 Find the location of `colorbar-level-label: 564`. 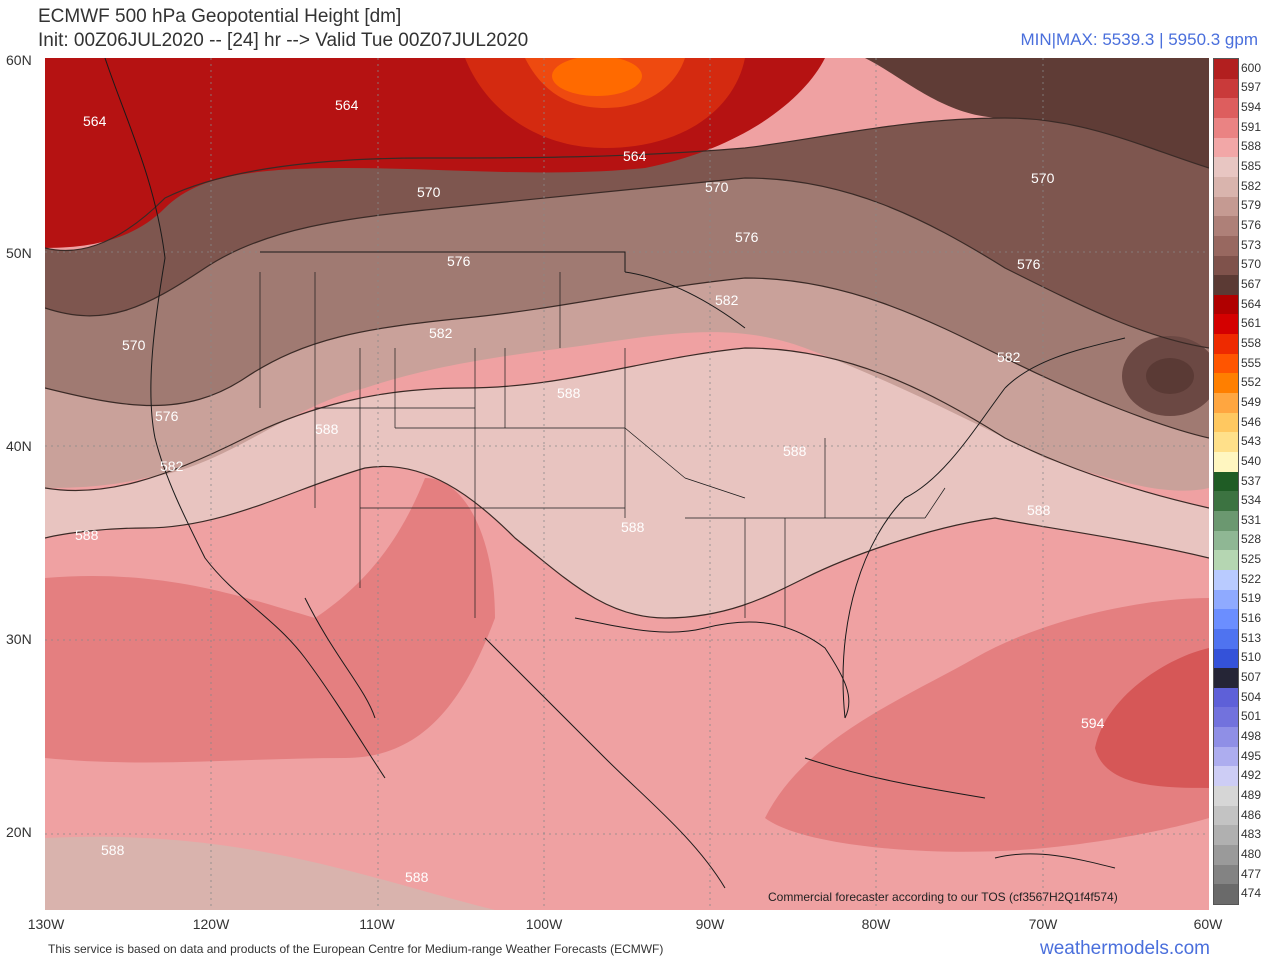

colorbar-level-label: 564 is located at coordinates (1251, 303).